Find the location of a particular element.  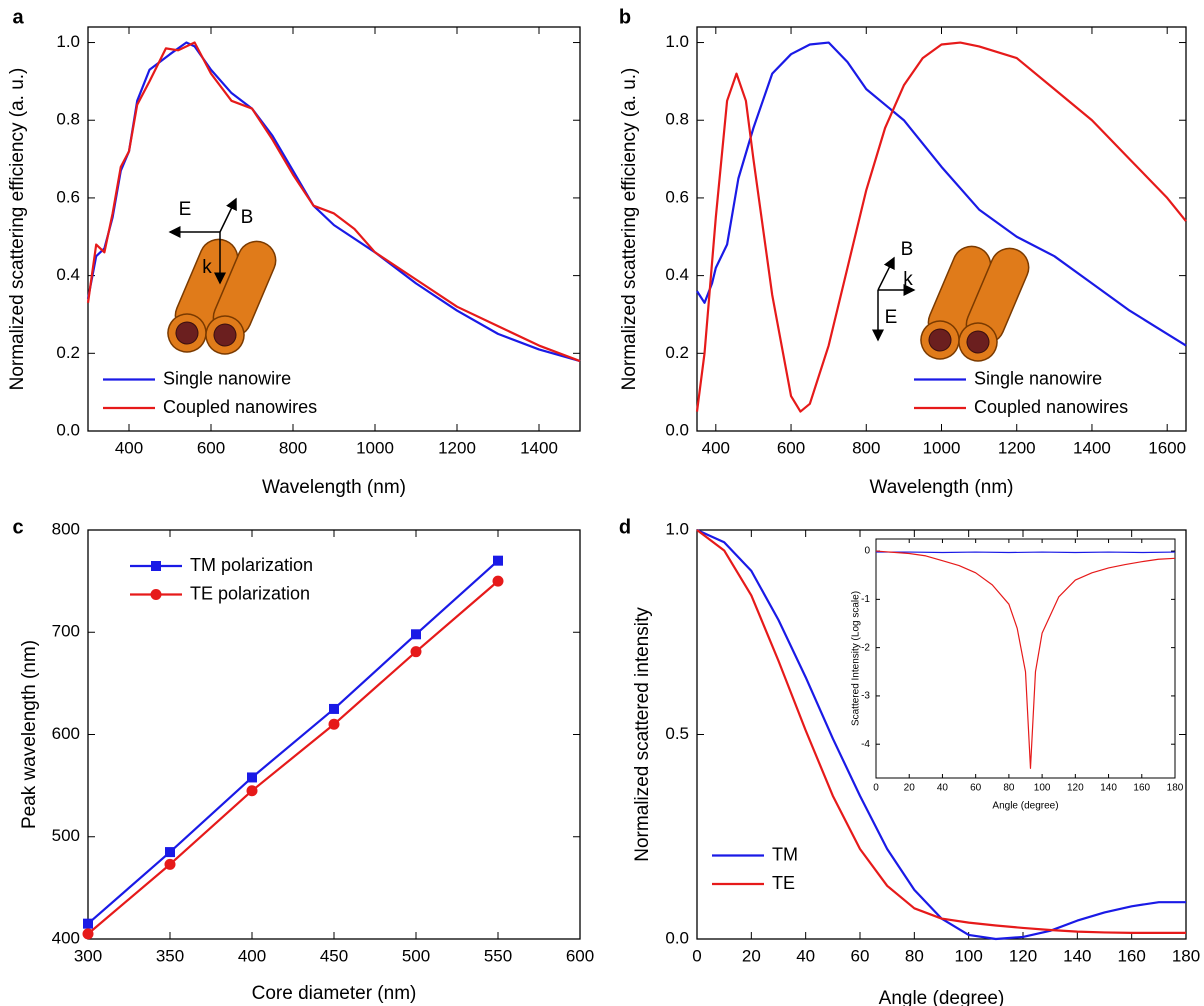

y-tick-label: 0 is located at coordinates (867, 551).